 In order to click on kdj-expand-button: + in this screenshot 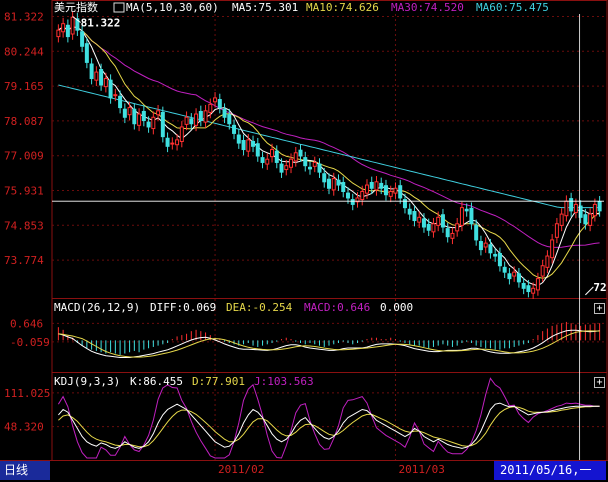, I will do `click(599, 382)`.